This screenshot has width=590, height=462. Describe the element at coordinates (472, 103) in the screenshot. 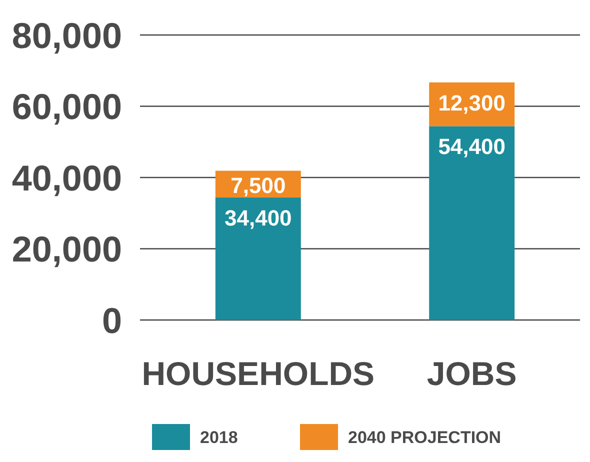

I see `data-label: 12,300` at that location.